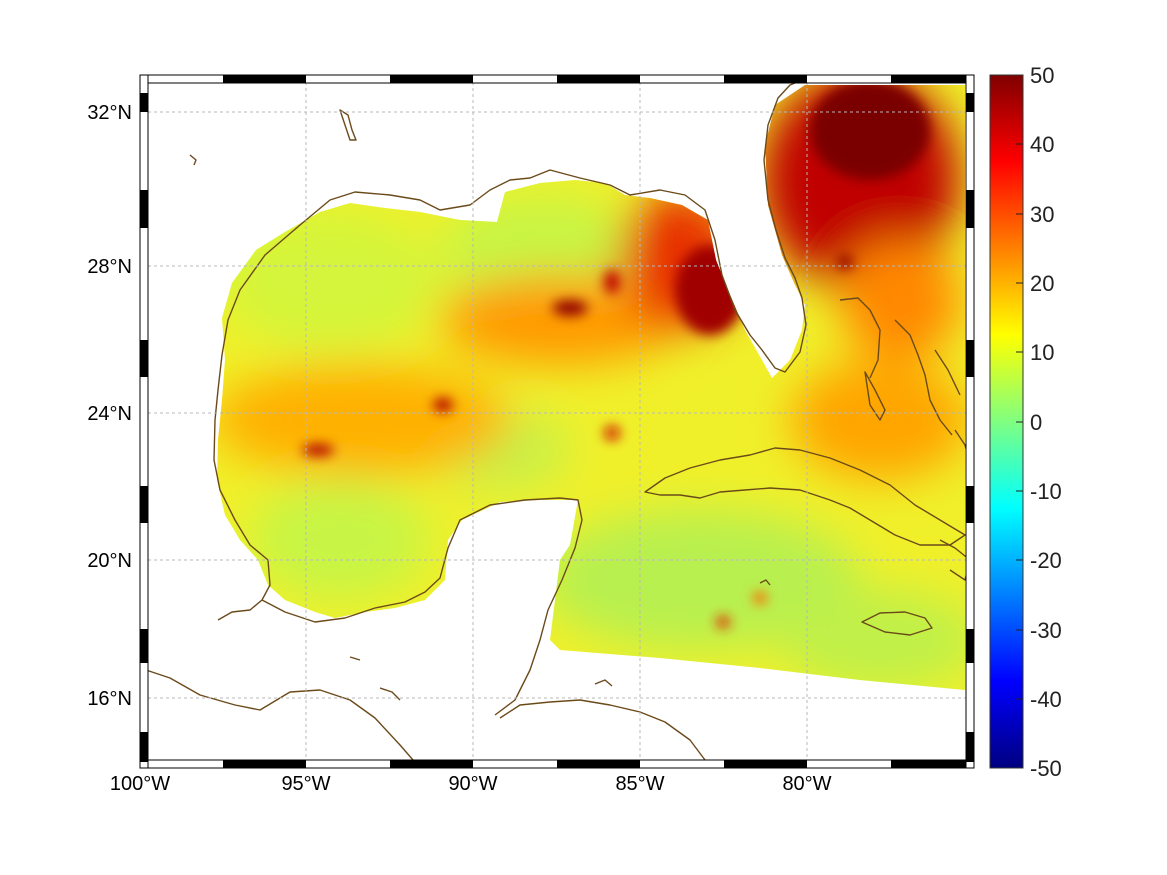 Image resolution: width=1167 pixels, height=875 pixels. I want to click on lat-tick-labels: 32°N 28°N 24°N 20°N 16°N, so click(109, 406).